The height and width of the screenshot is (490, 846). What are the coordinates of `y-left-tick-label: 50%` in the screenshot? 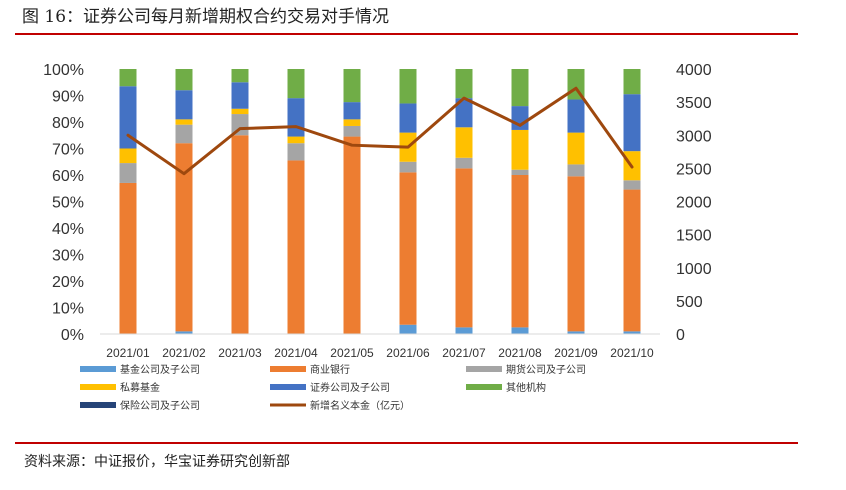 It's located at (68, 203).